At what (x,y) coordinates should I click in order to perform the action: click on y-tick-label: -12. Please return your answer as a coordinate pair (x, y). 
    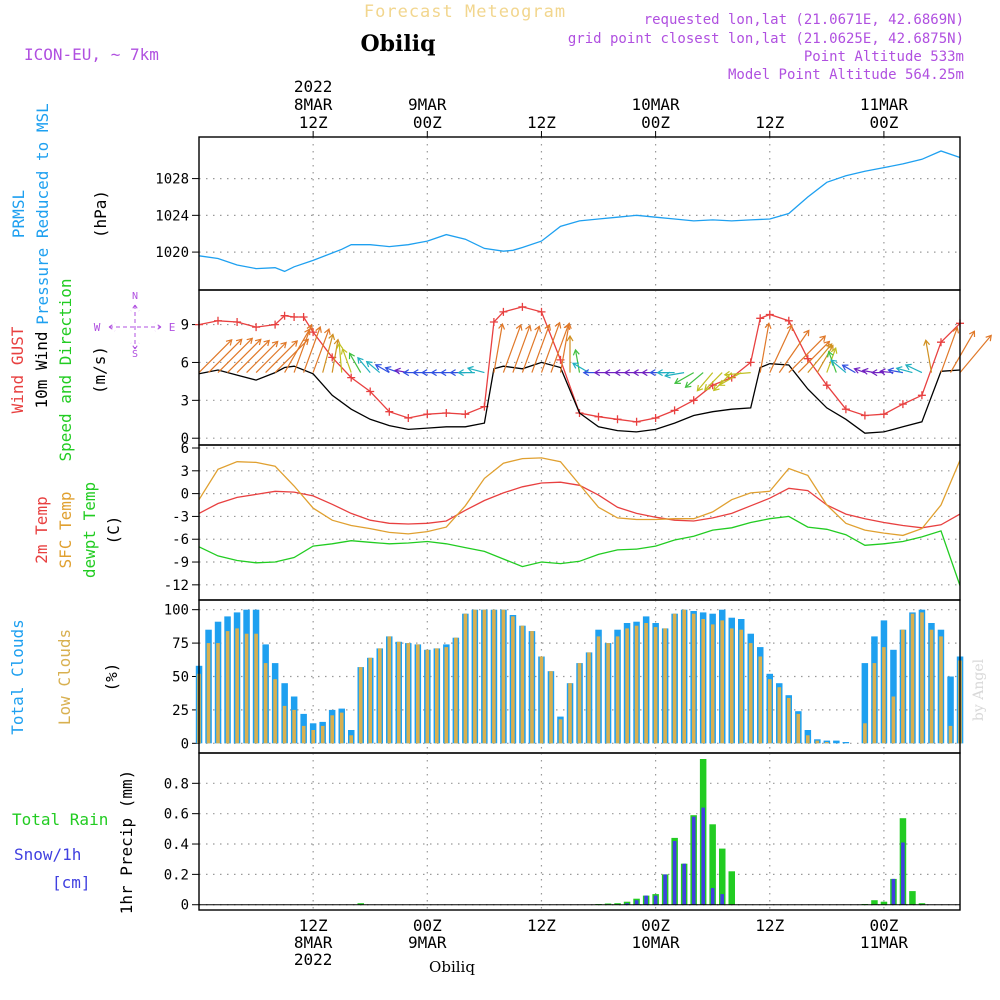
    Looking at the image, I should click on (176, 586).